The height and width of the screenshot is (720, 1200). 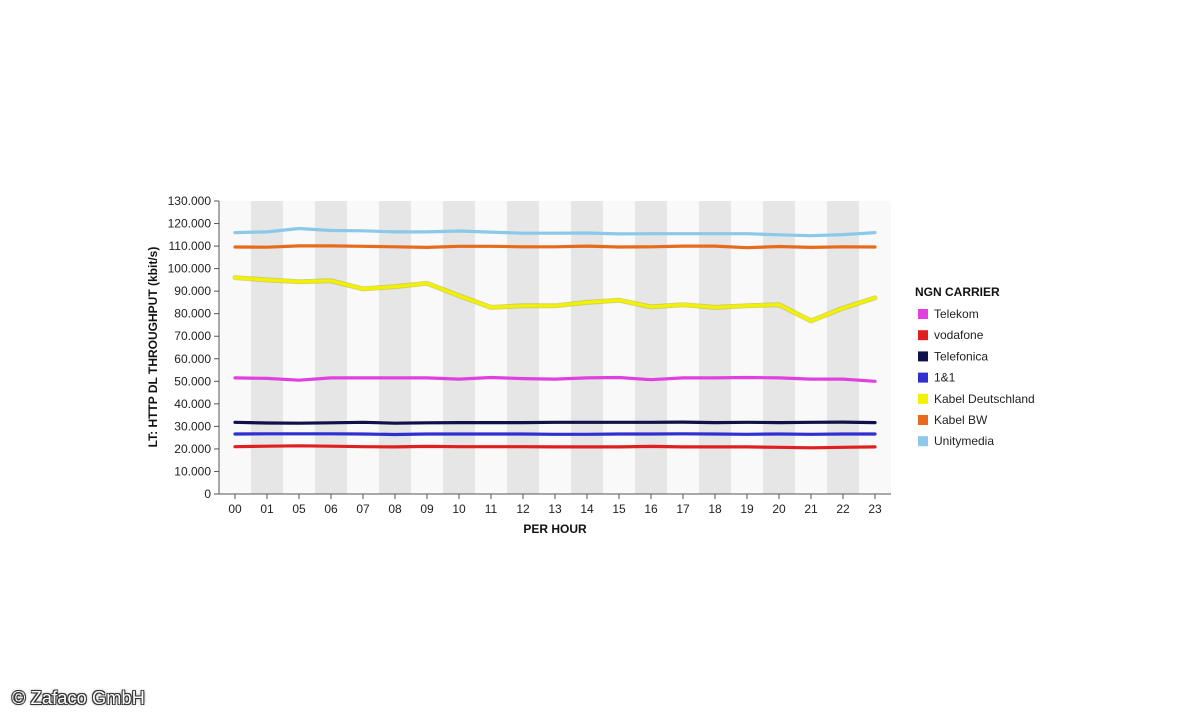 What do you see at coordinates (427, 509) in the screenshot?
I see `x-tick-label: 09` at bounding box center [427, 509].